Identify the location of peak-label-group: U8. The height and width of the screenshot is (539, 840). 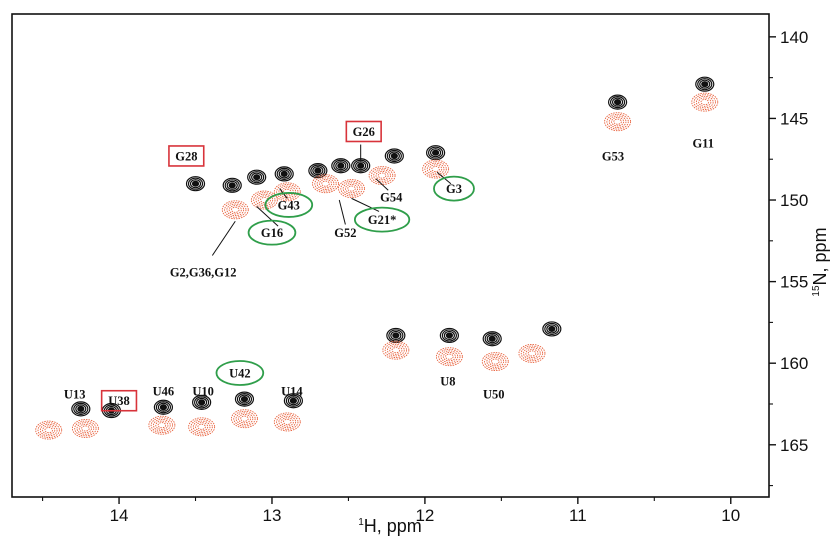
(447, 382).